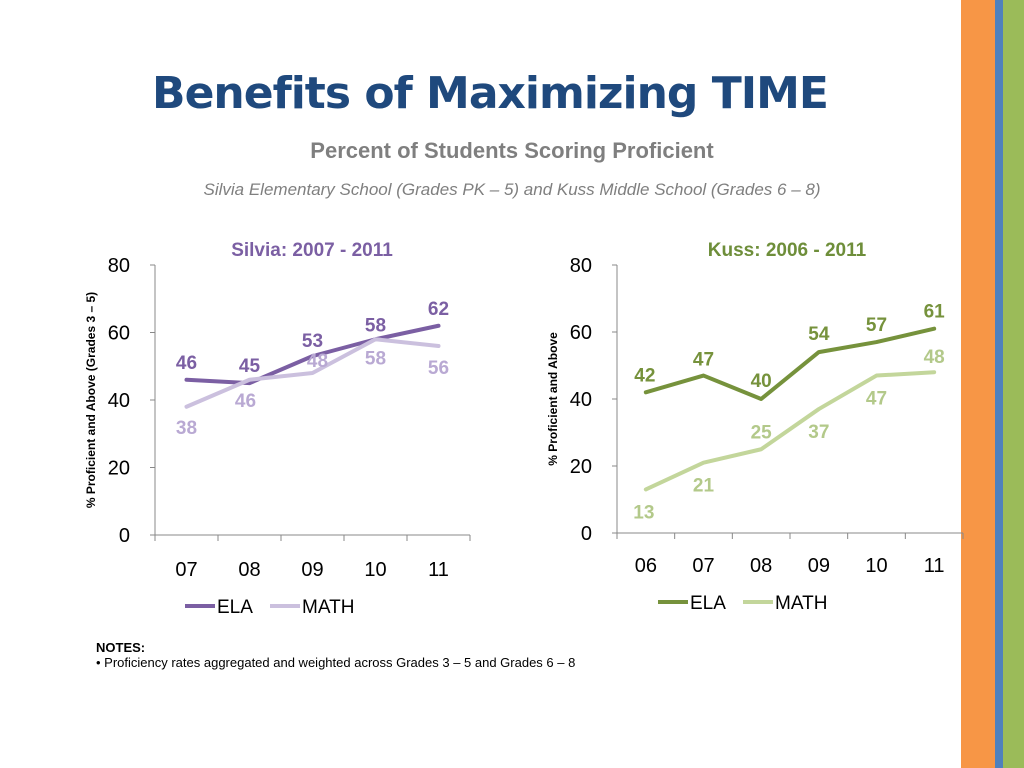 The height and width of the screenshot is (768, 1024). What do you see at coordinates (119, 469) in the screenshot?
I see `silvia-y-tick-label: 20` at bounding box center [119, 469].